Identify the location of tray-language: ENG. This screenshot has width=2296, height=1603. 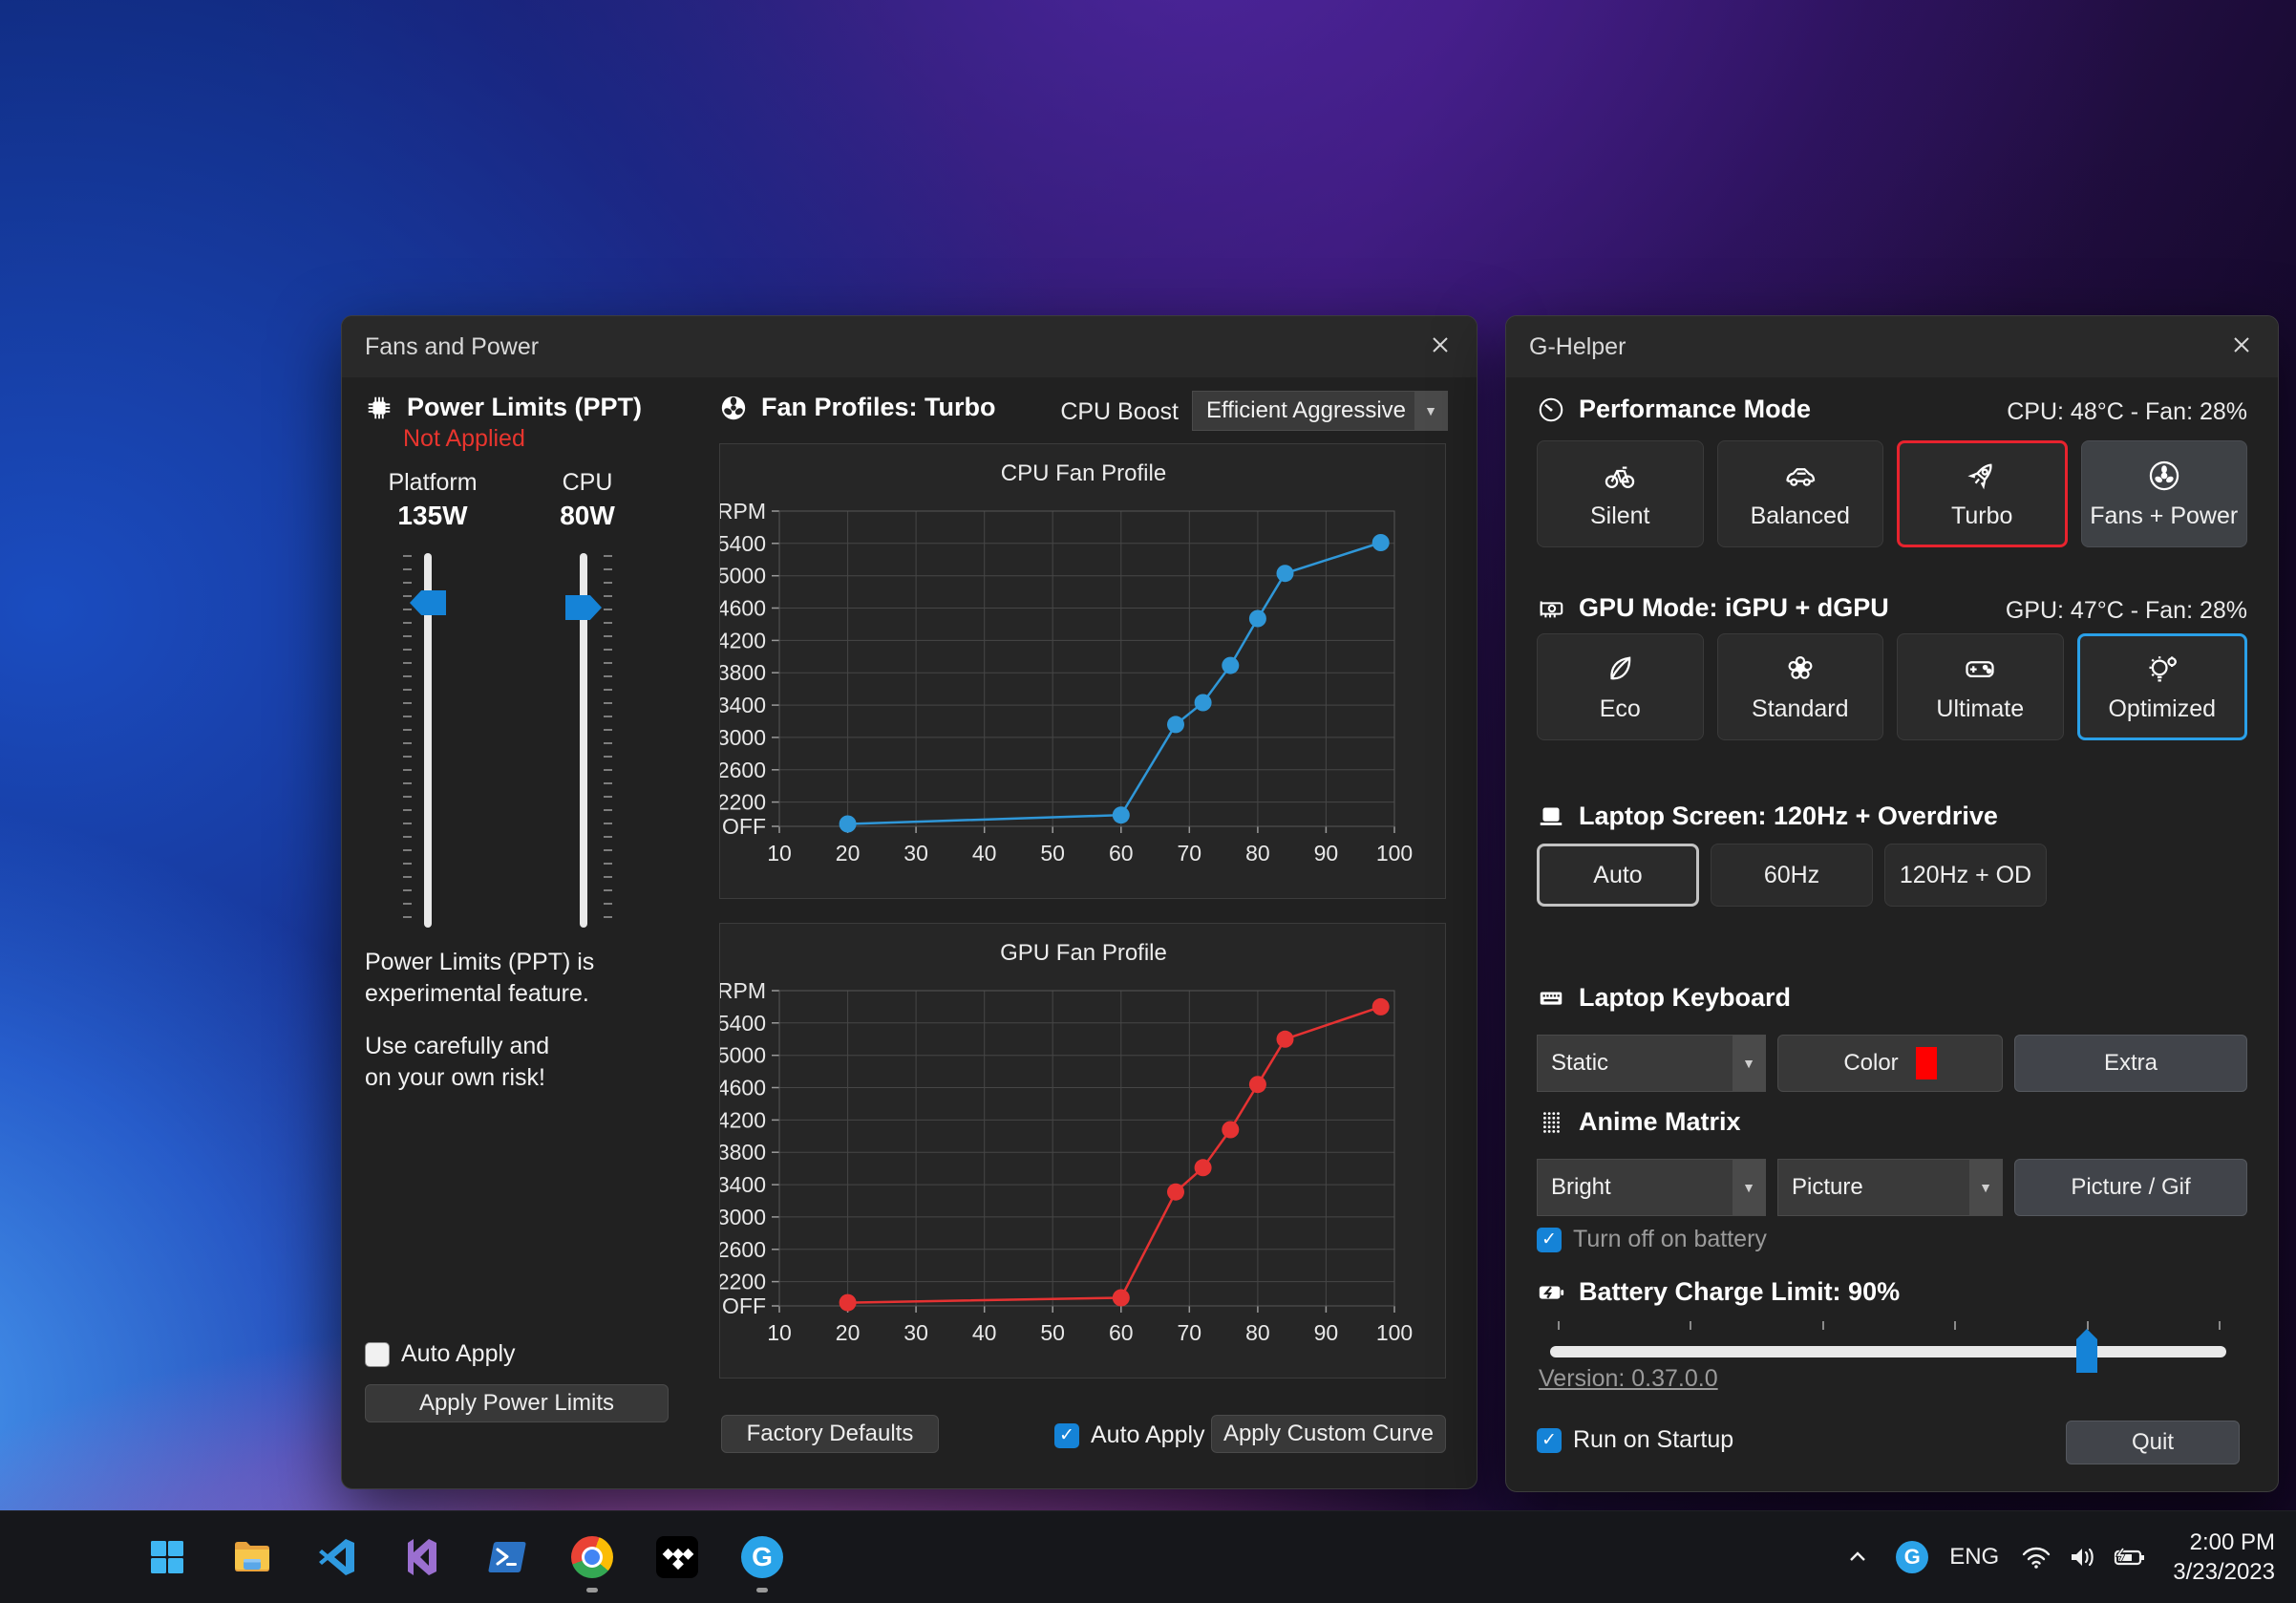
(1975, 1557).